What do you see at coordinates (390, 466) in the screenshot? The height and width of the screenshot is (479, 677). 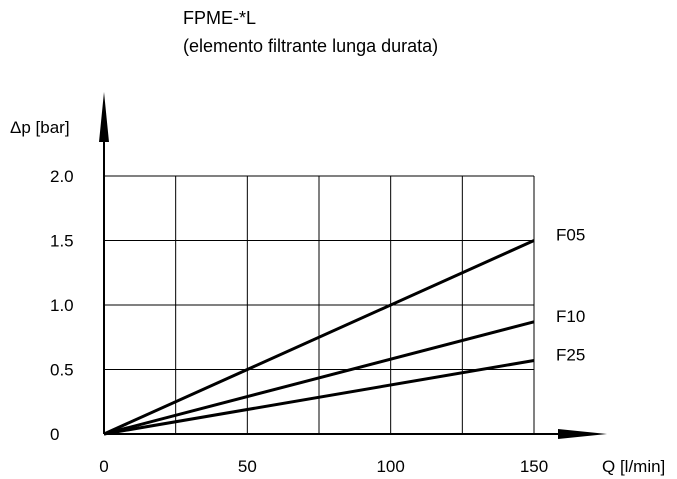 I see `x-tick-label: 100` at bounding box center [390, 466].